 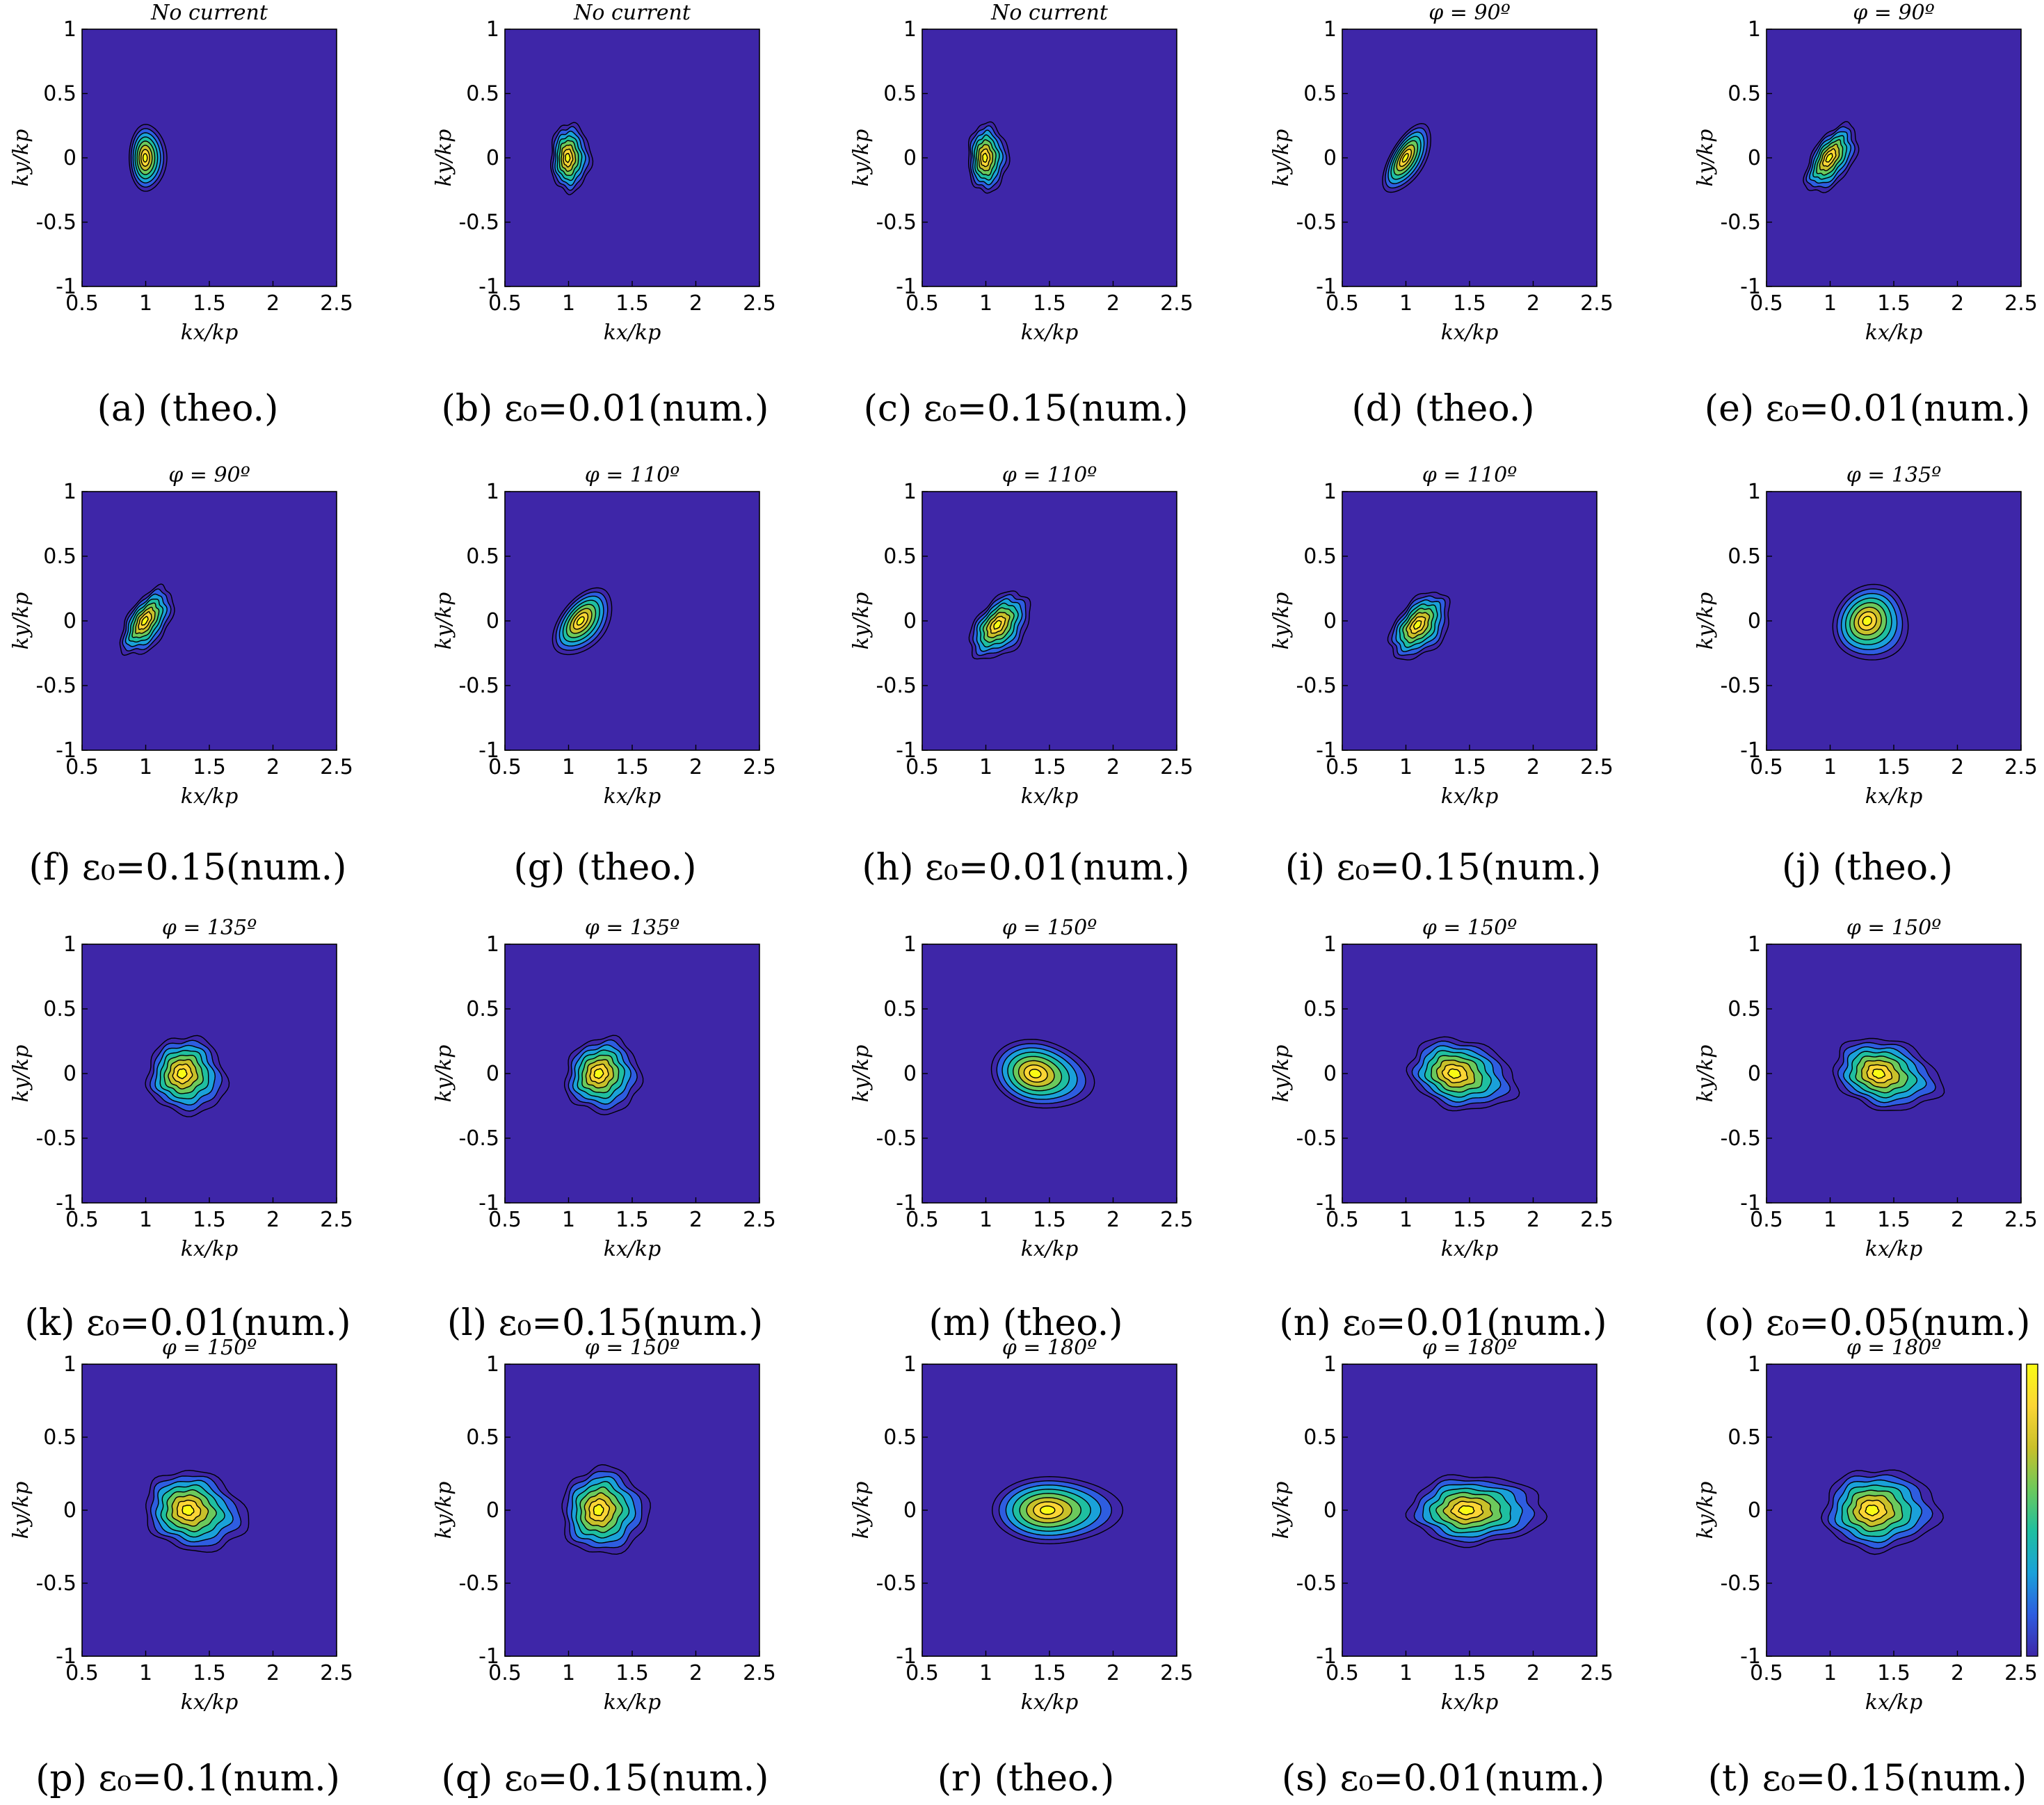 What do you see at coordinates (187, 1778) in the screenshot?
I see `panel-caption: (p) ε₀=0.1(num.)` at bounding box center [187, 1778].